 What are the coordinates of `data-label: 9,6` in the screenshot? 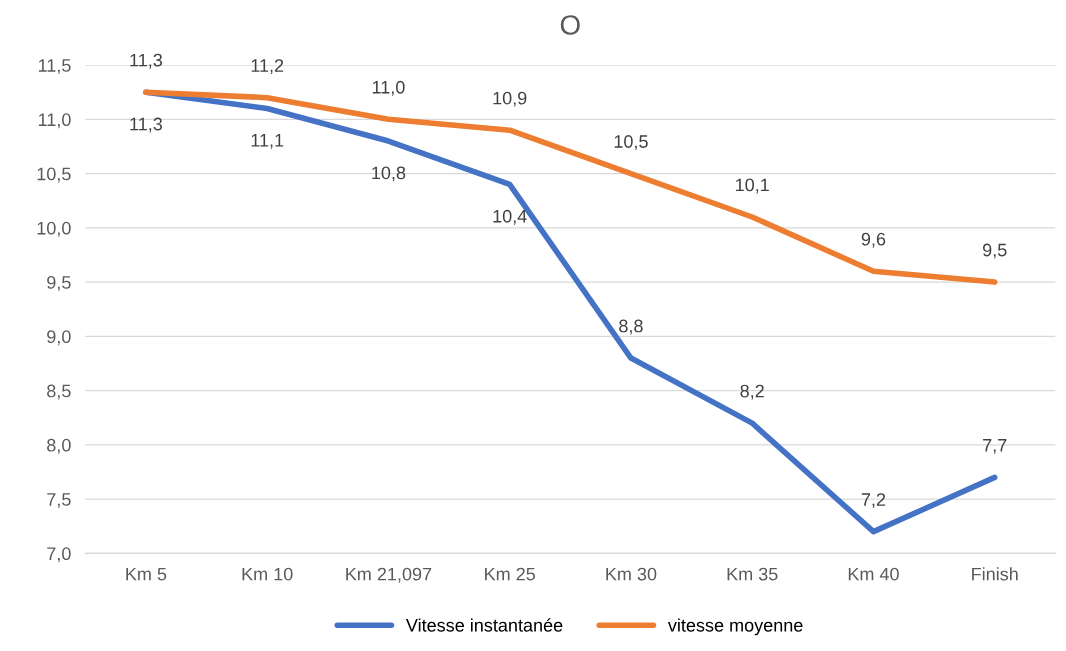 It's located at (873, 240).